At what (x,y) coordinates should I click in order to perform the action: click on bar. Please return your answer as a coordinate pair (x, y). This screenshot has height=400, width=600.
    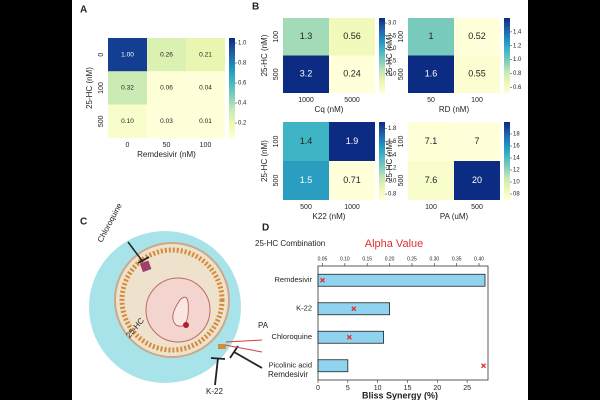
    Looking at the image, I should click on (401, 280).